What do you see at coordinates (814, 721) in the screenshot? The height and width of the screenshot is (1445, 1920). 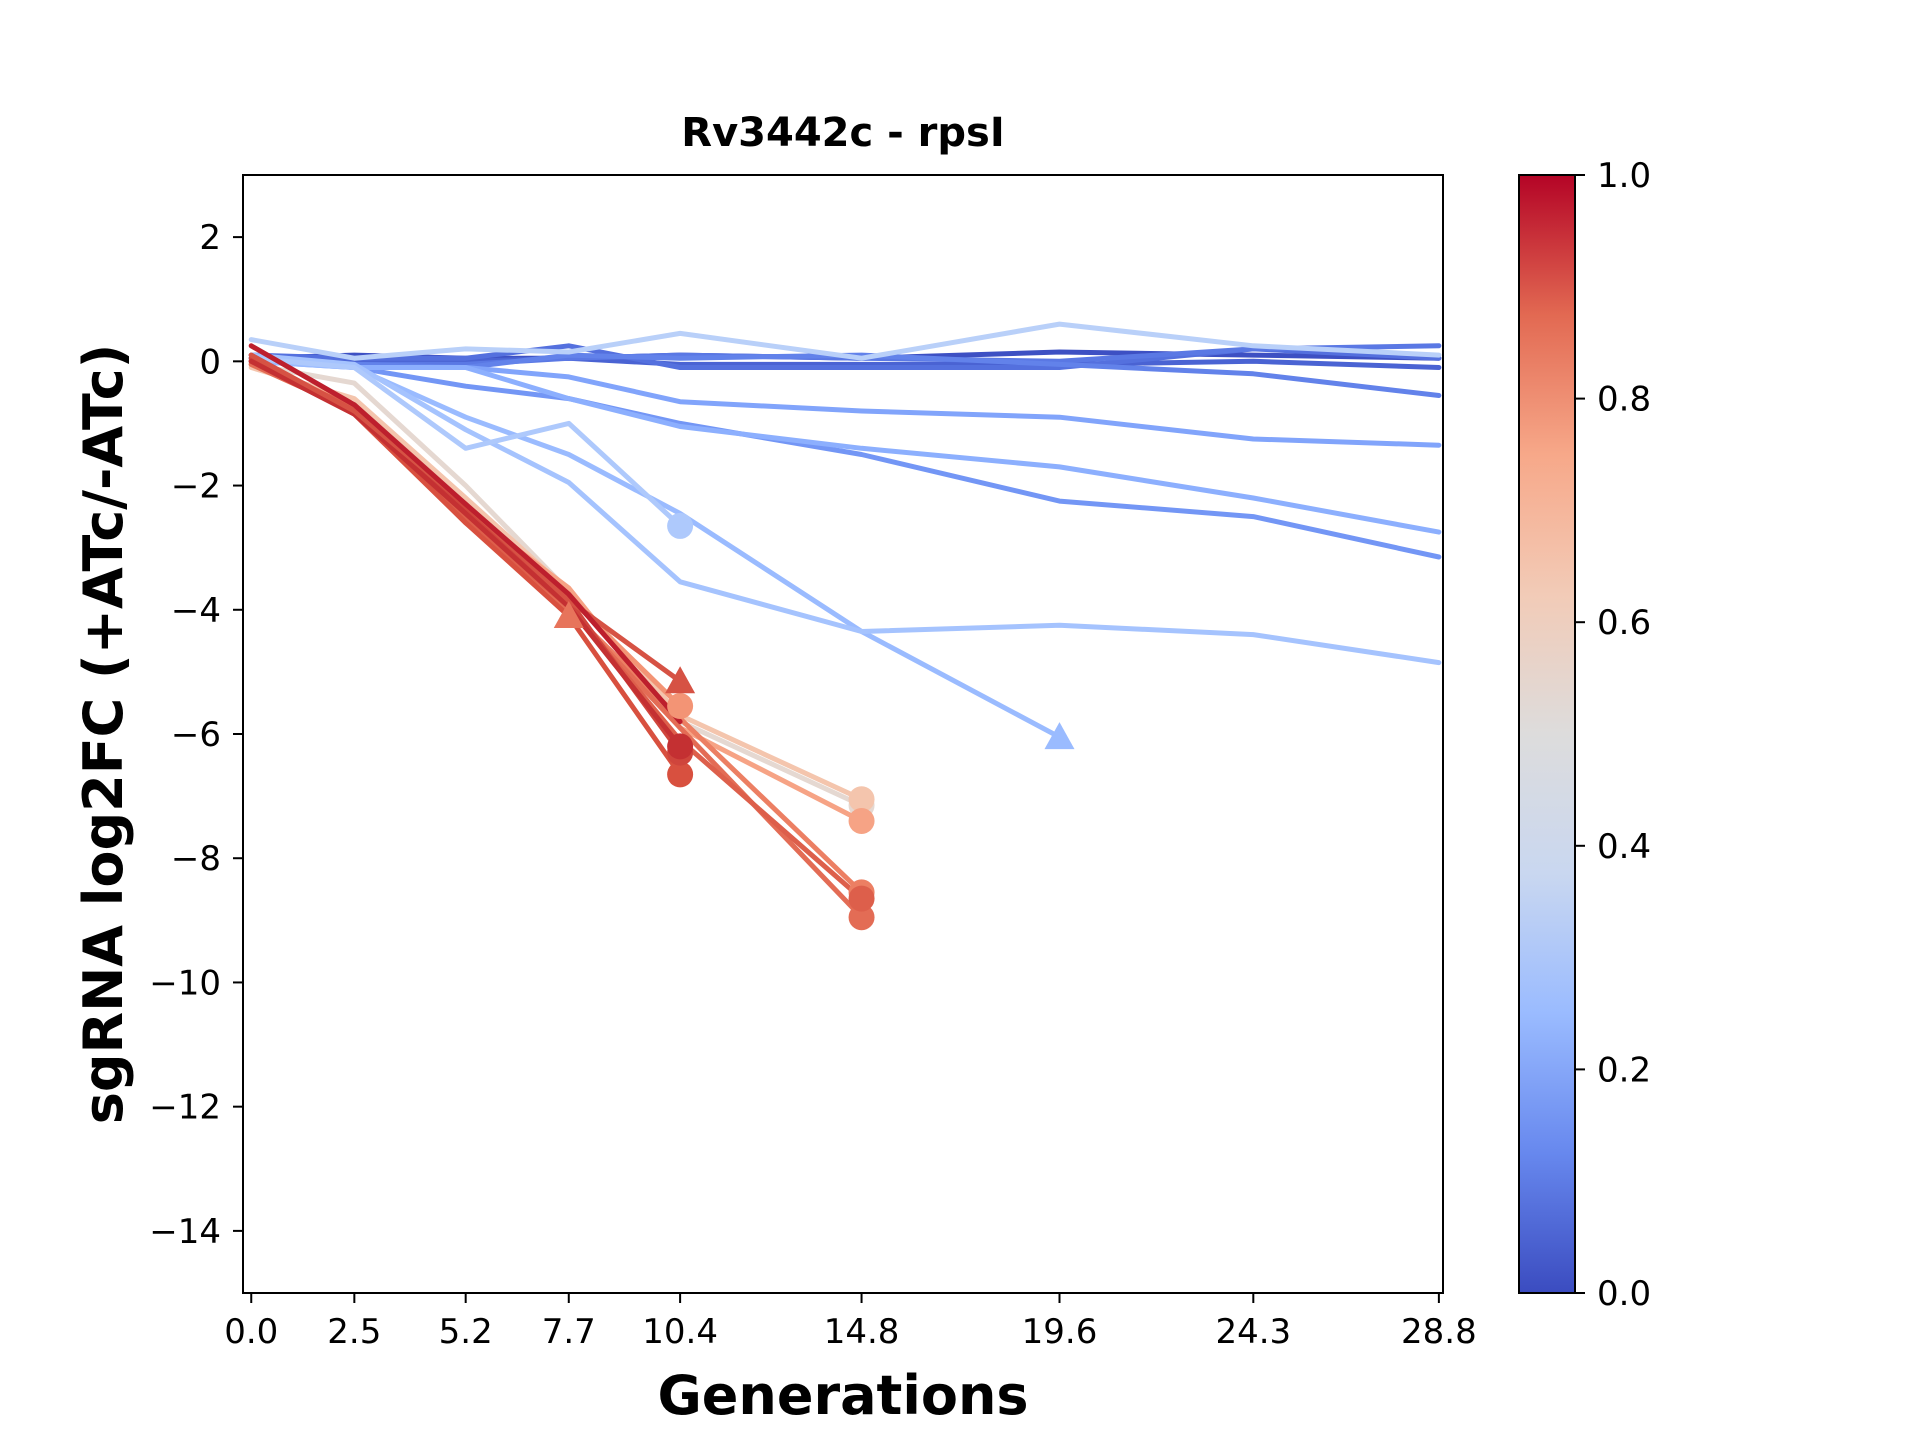 I see `marker-layer` at bounding box center [814, 721].